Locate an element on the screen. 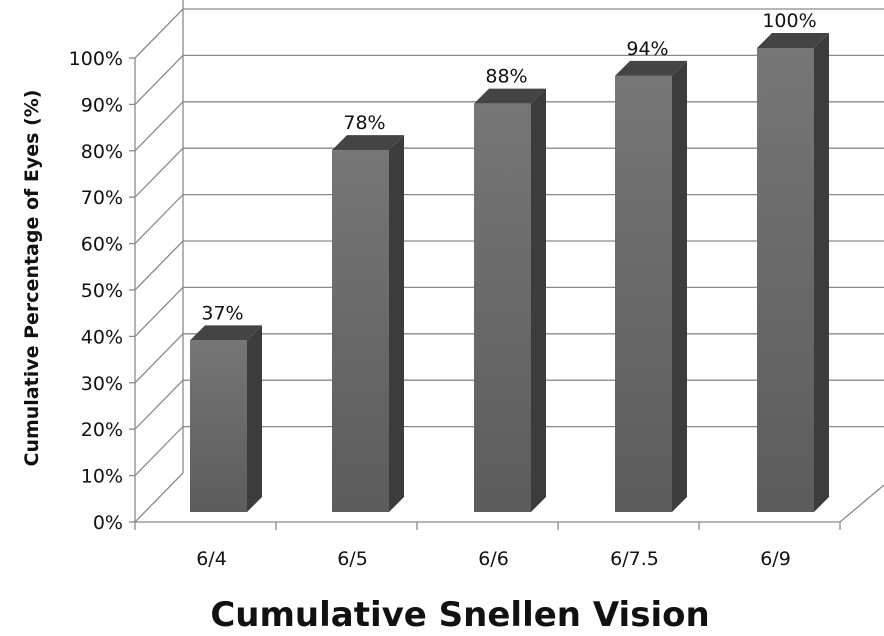  y-tick-label: 40% is located at coordinates (102, 337).